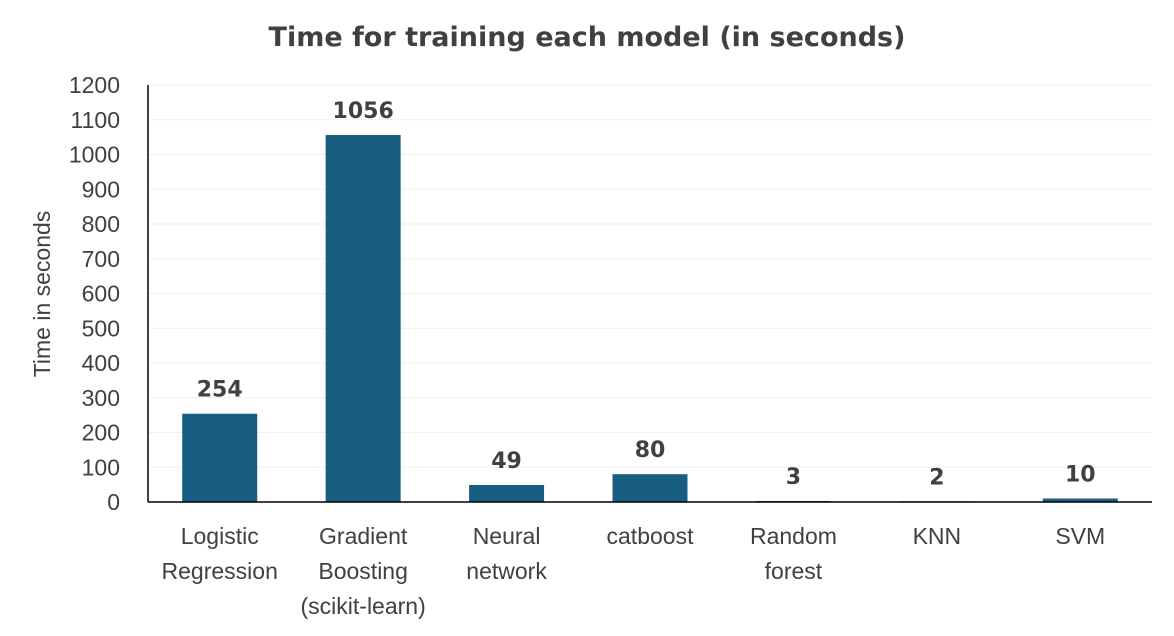  What do you see at coordinates (101, 363) in the screenshot?
I see `y-tick-label: 400` at bounding box center [101, 363].